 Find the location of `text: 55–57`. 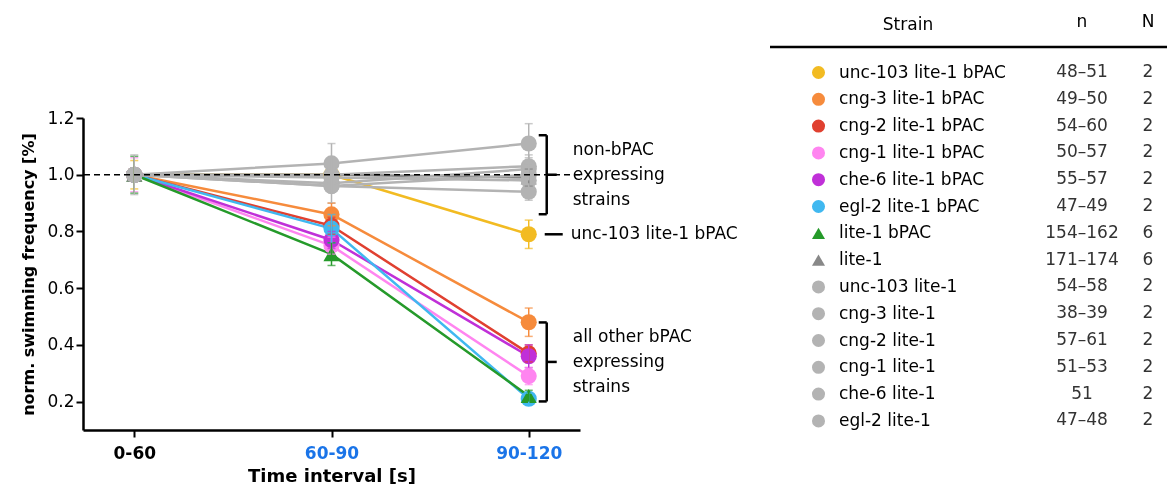

text: 55–57 is located at coordinates (1082, 178).